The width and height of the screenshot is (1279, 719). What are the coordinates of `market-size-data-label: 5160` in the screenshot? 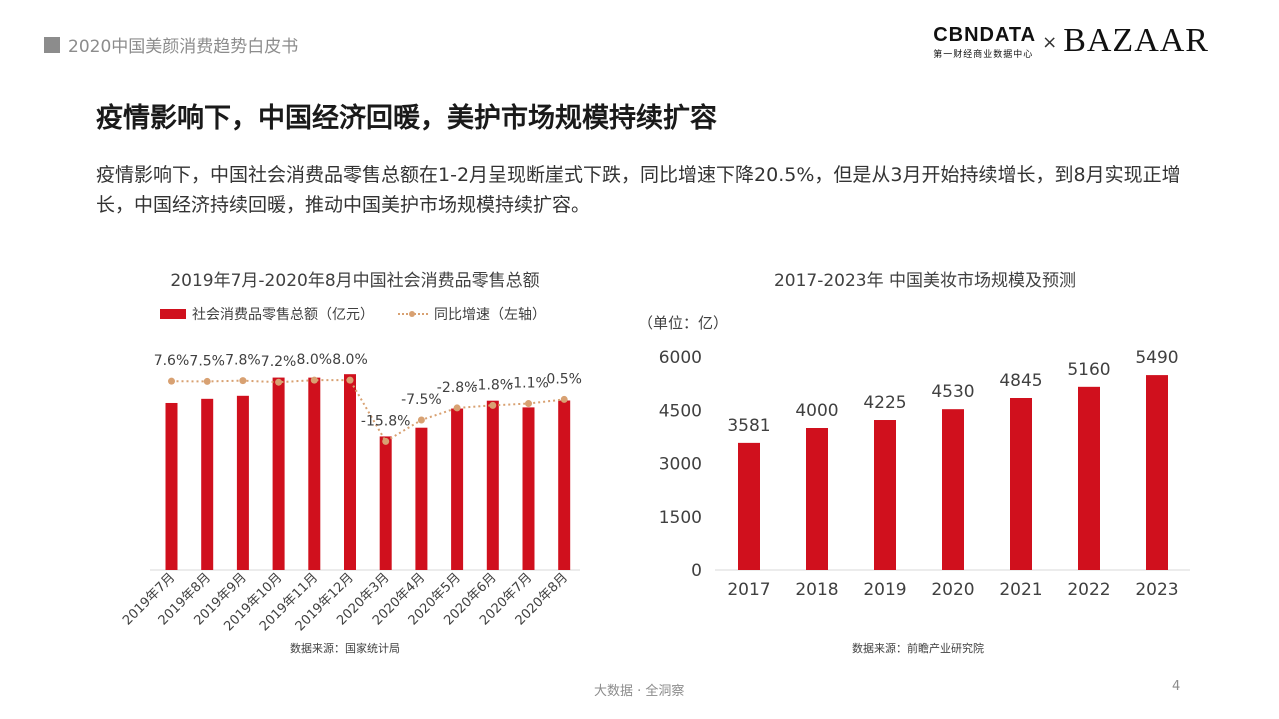 It's located at (1088, 370).